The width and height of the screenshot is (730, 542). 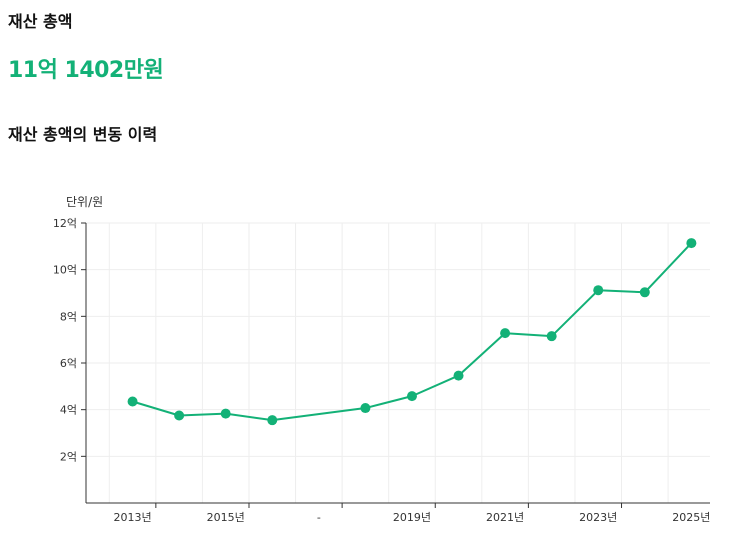 What do you see at coordinates (85, 202) in the screenshot?
I see `unit-label: 단위/원` at bounding box center [85, 202].